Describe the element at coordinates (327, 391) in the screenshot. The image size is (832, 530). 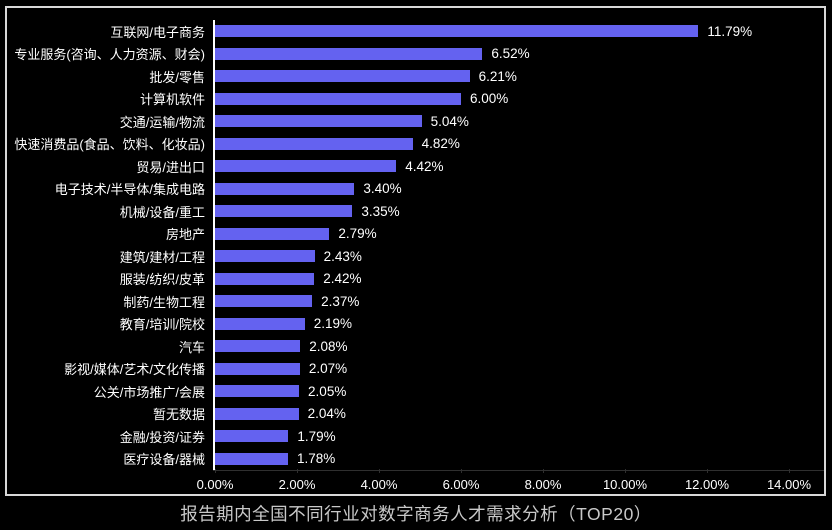
I see `value-label: 2.05%` at that location.